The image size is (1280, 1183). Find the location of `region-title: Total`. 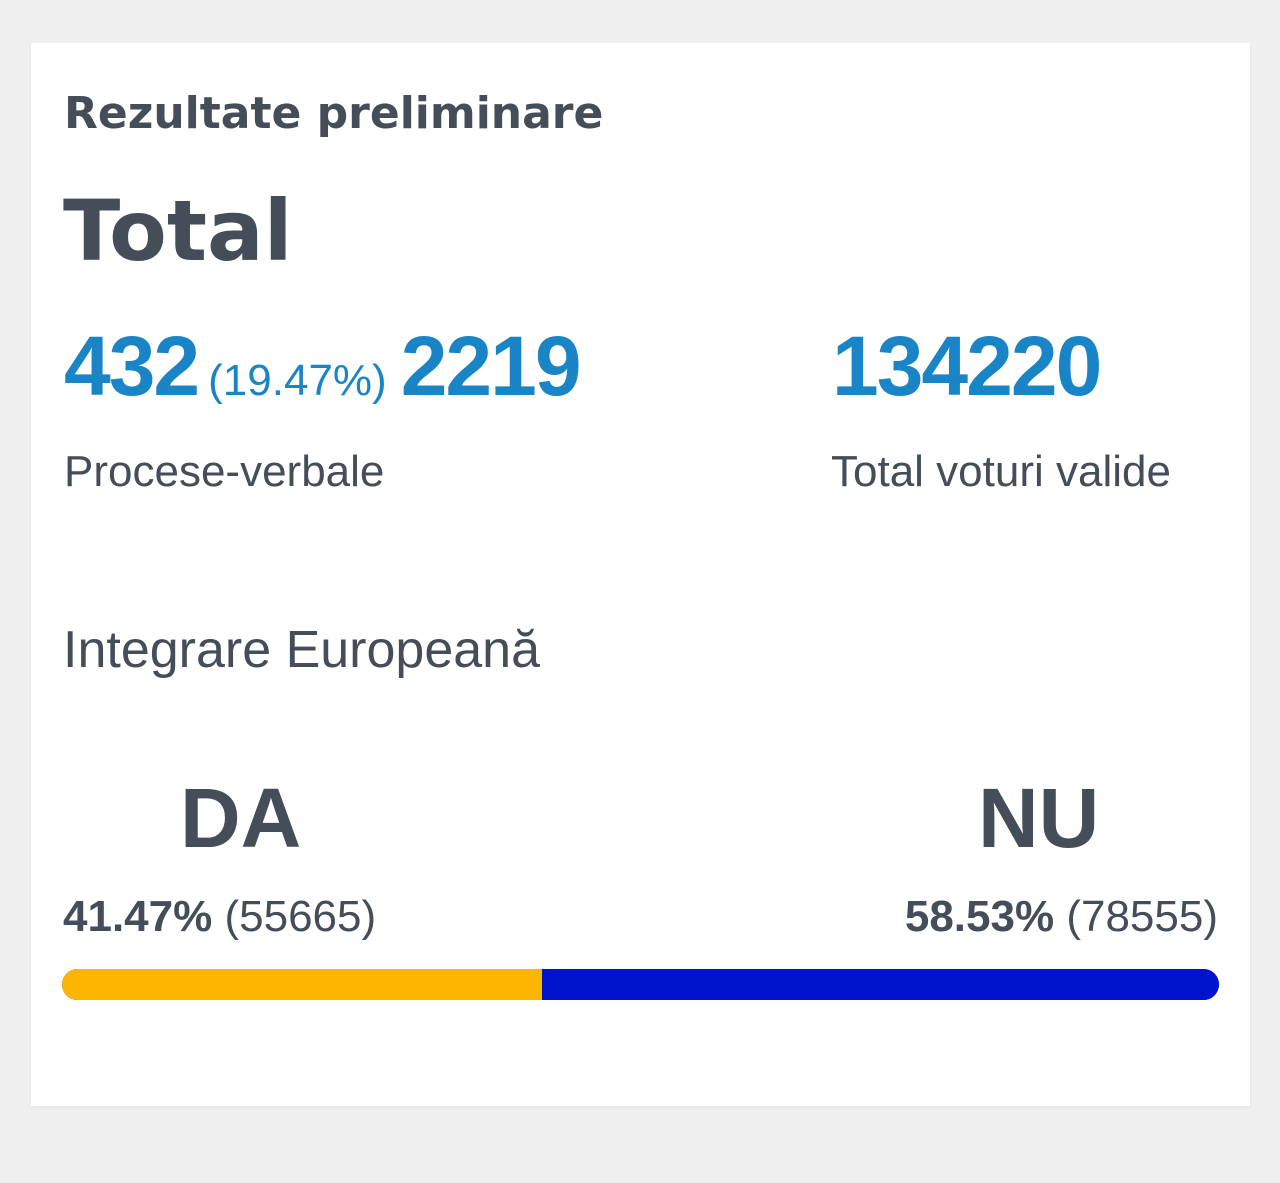

region-title: Total is located at coordinates (178, 231).